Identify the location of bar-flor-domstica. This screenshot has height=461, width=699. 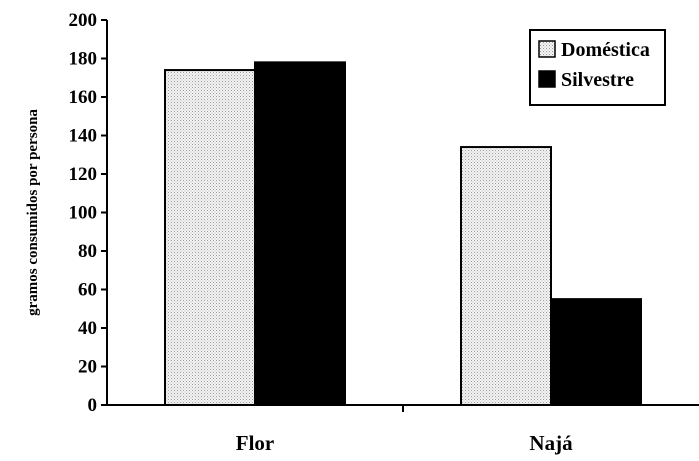
(210, 238).